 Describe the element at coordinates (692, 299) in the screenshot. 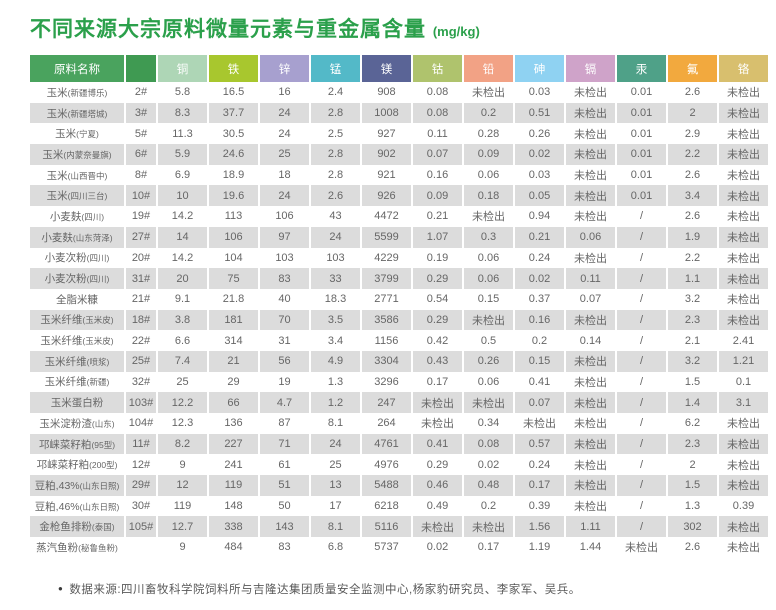

I see `value-cell: 3.2` at that location.